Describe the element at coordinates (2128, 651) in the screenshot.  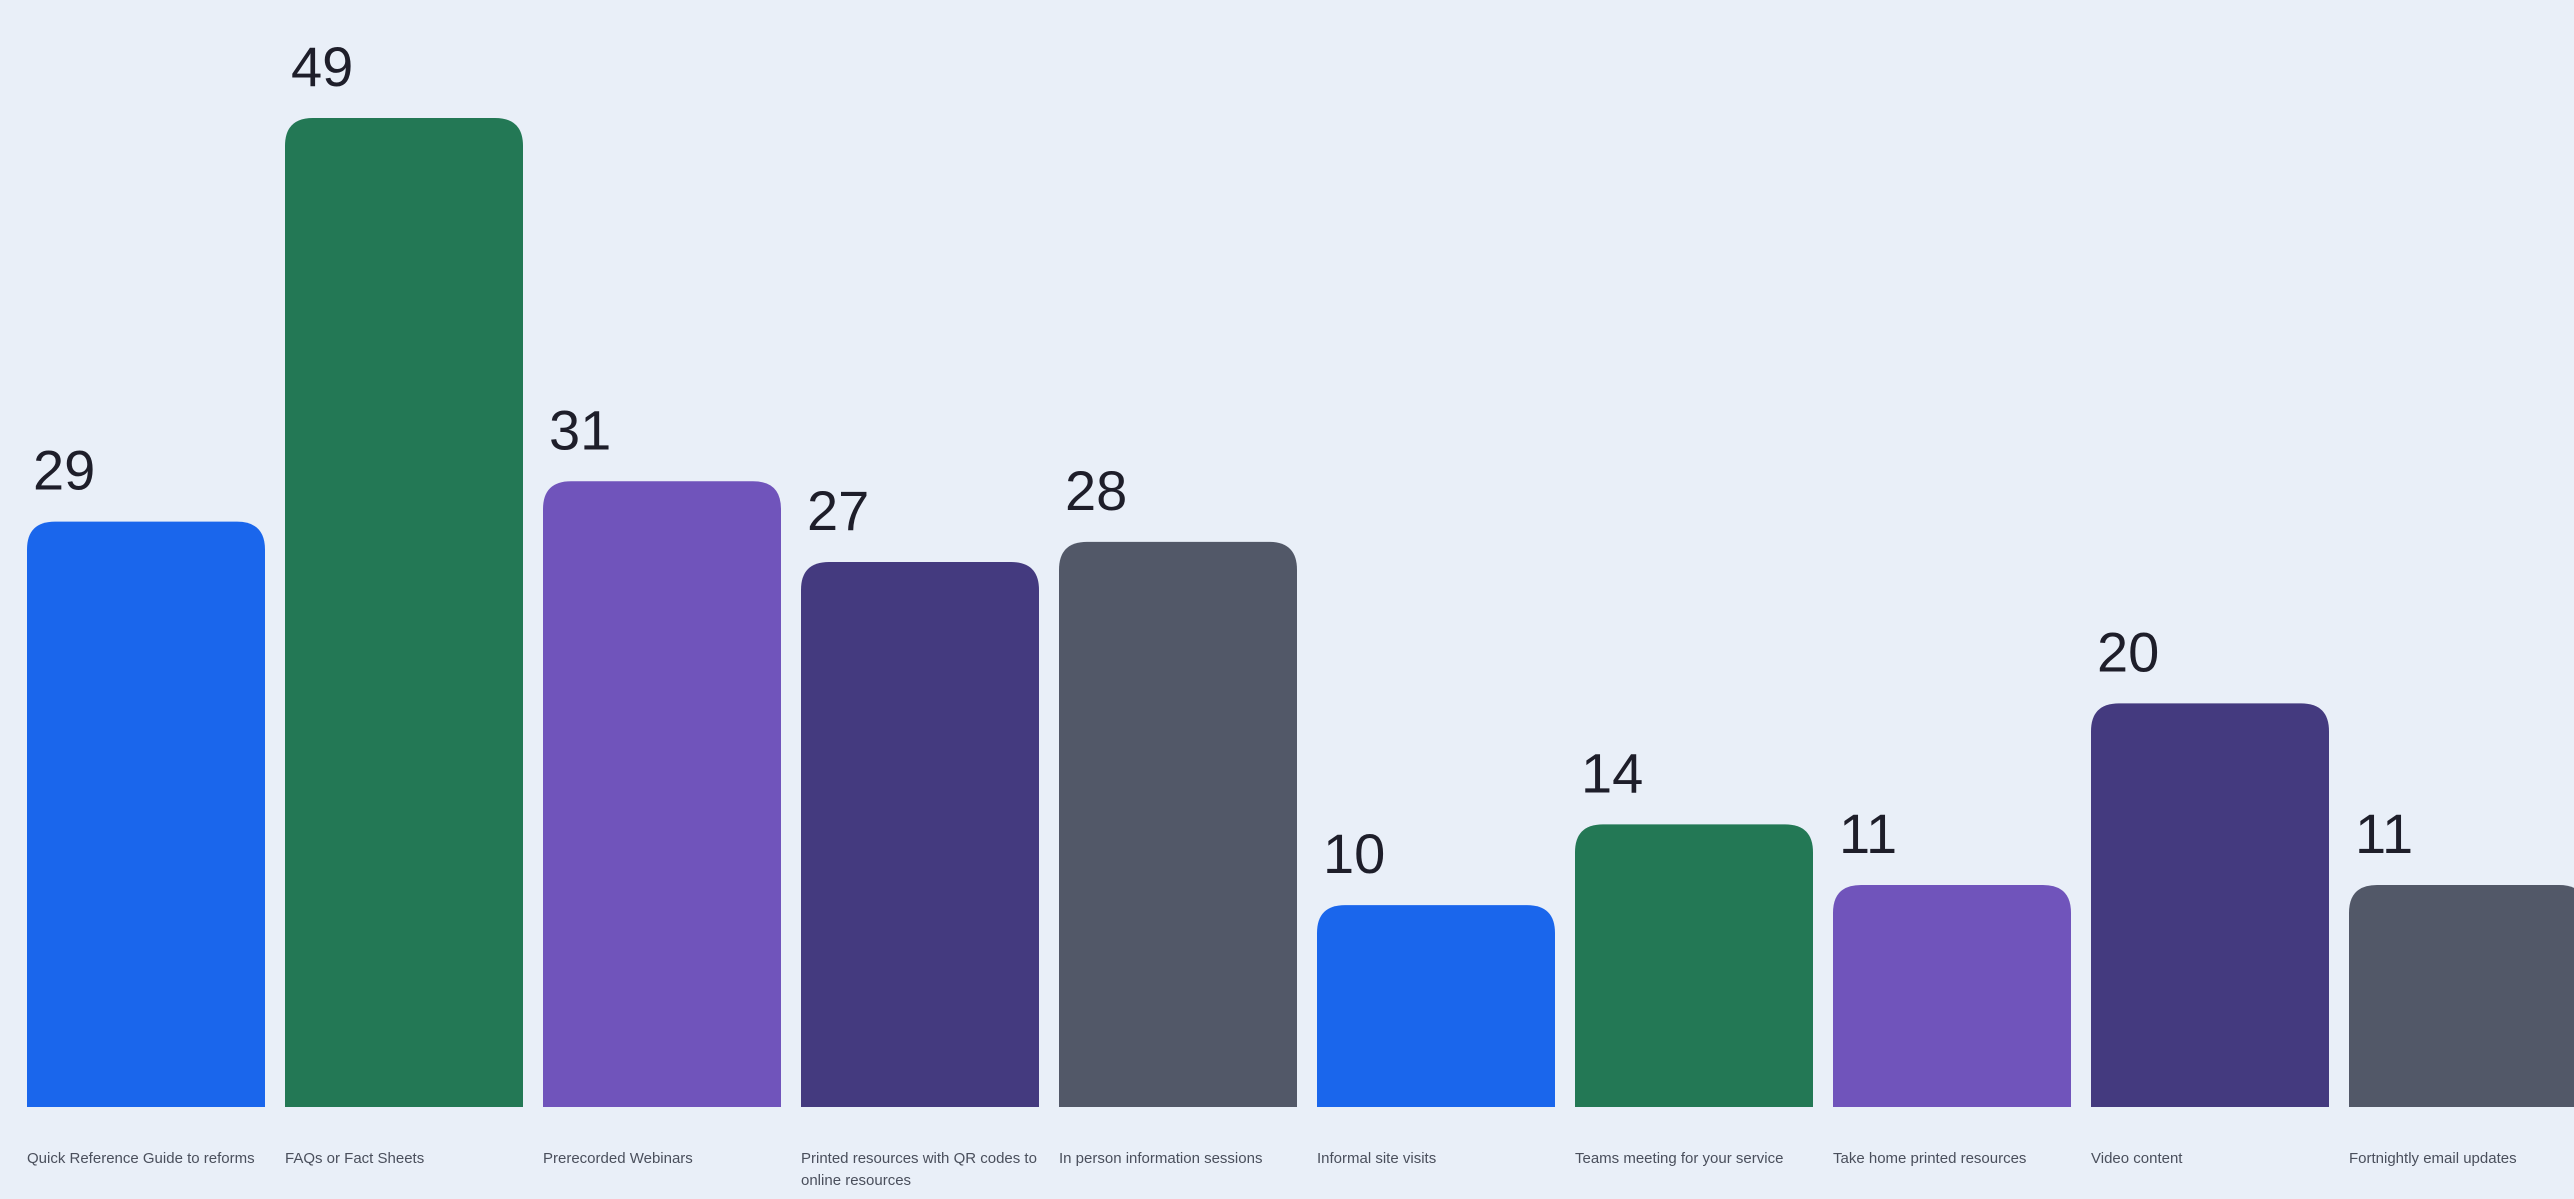
I see `data-label: 20` at that location.